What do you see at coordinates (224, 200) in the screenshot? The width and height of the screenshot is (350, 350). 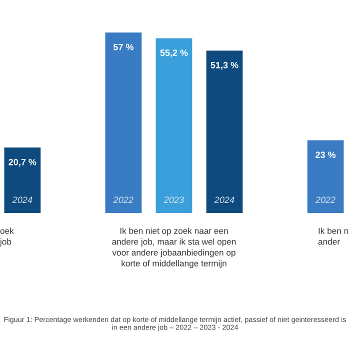 I see `text: 2024` at bounding box center [224, 200].